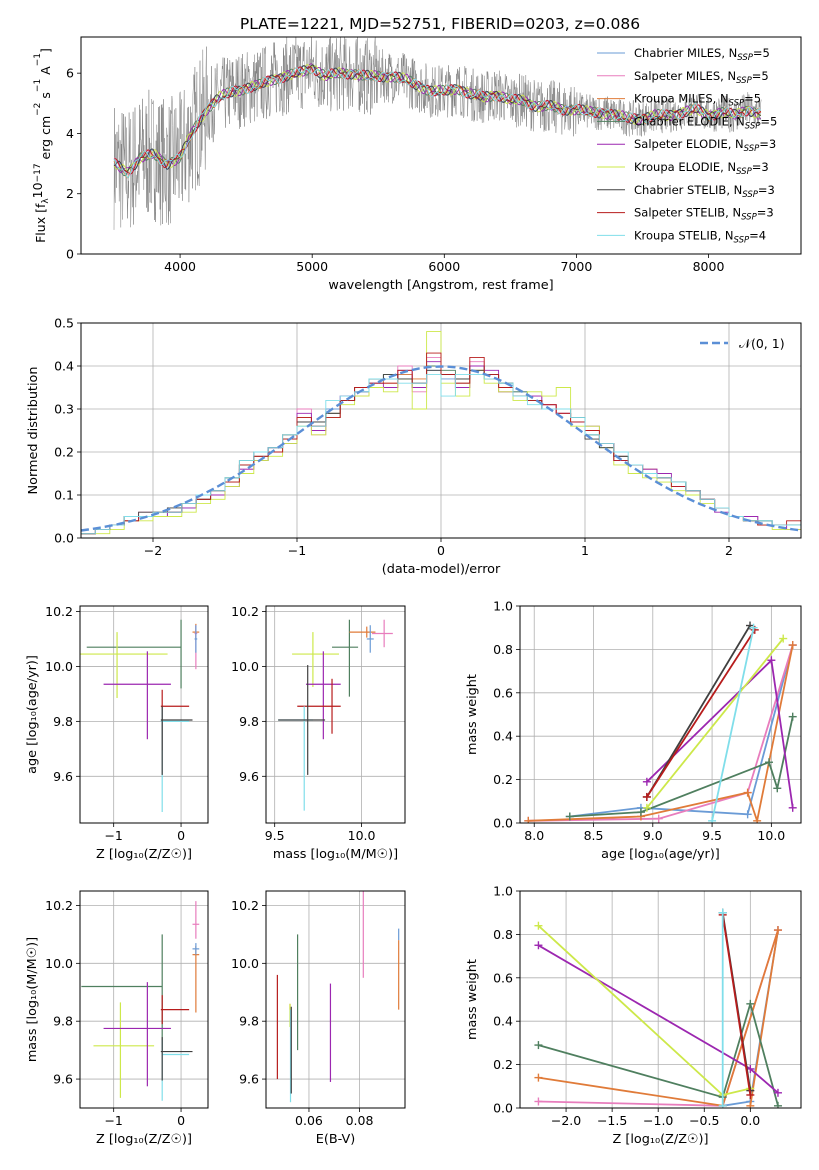 The image size is (819, 1170). I want to click on weight_vs_Z-xtick-label: −2.0, so click(566, 1120).